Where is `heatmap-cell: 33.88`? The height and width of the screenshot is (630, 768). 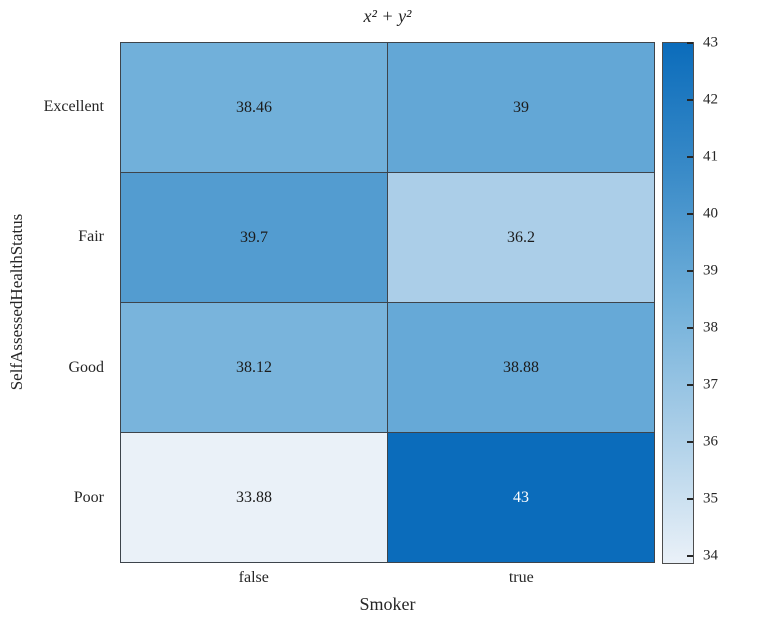 heatmap-cell: 33.88 is located at coordinates (254, 497).